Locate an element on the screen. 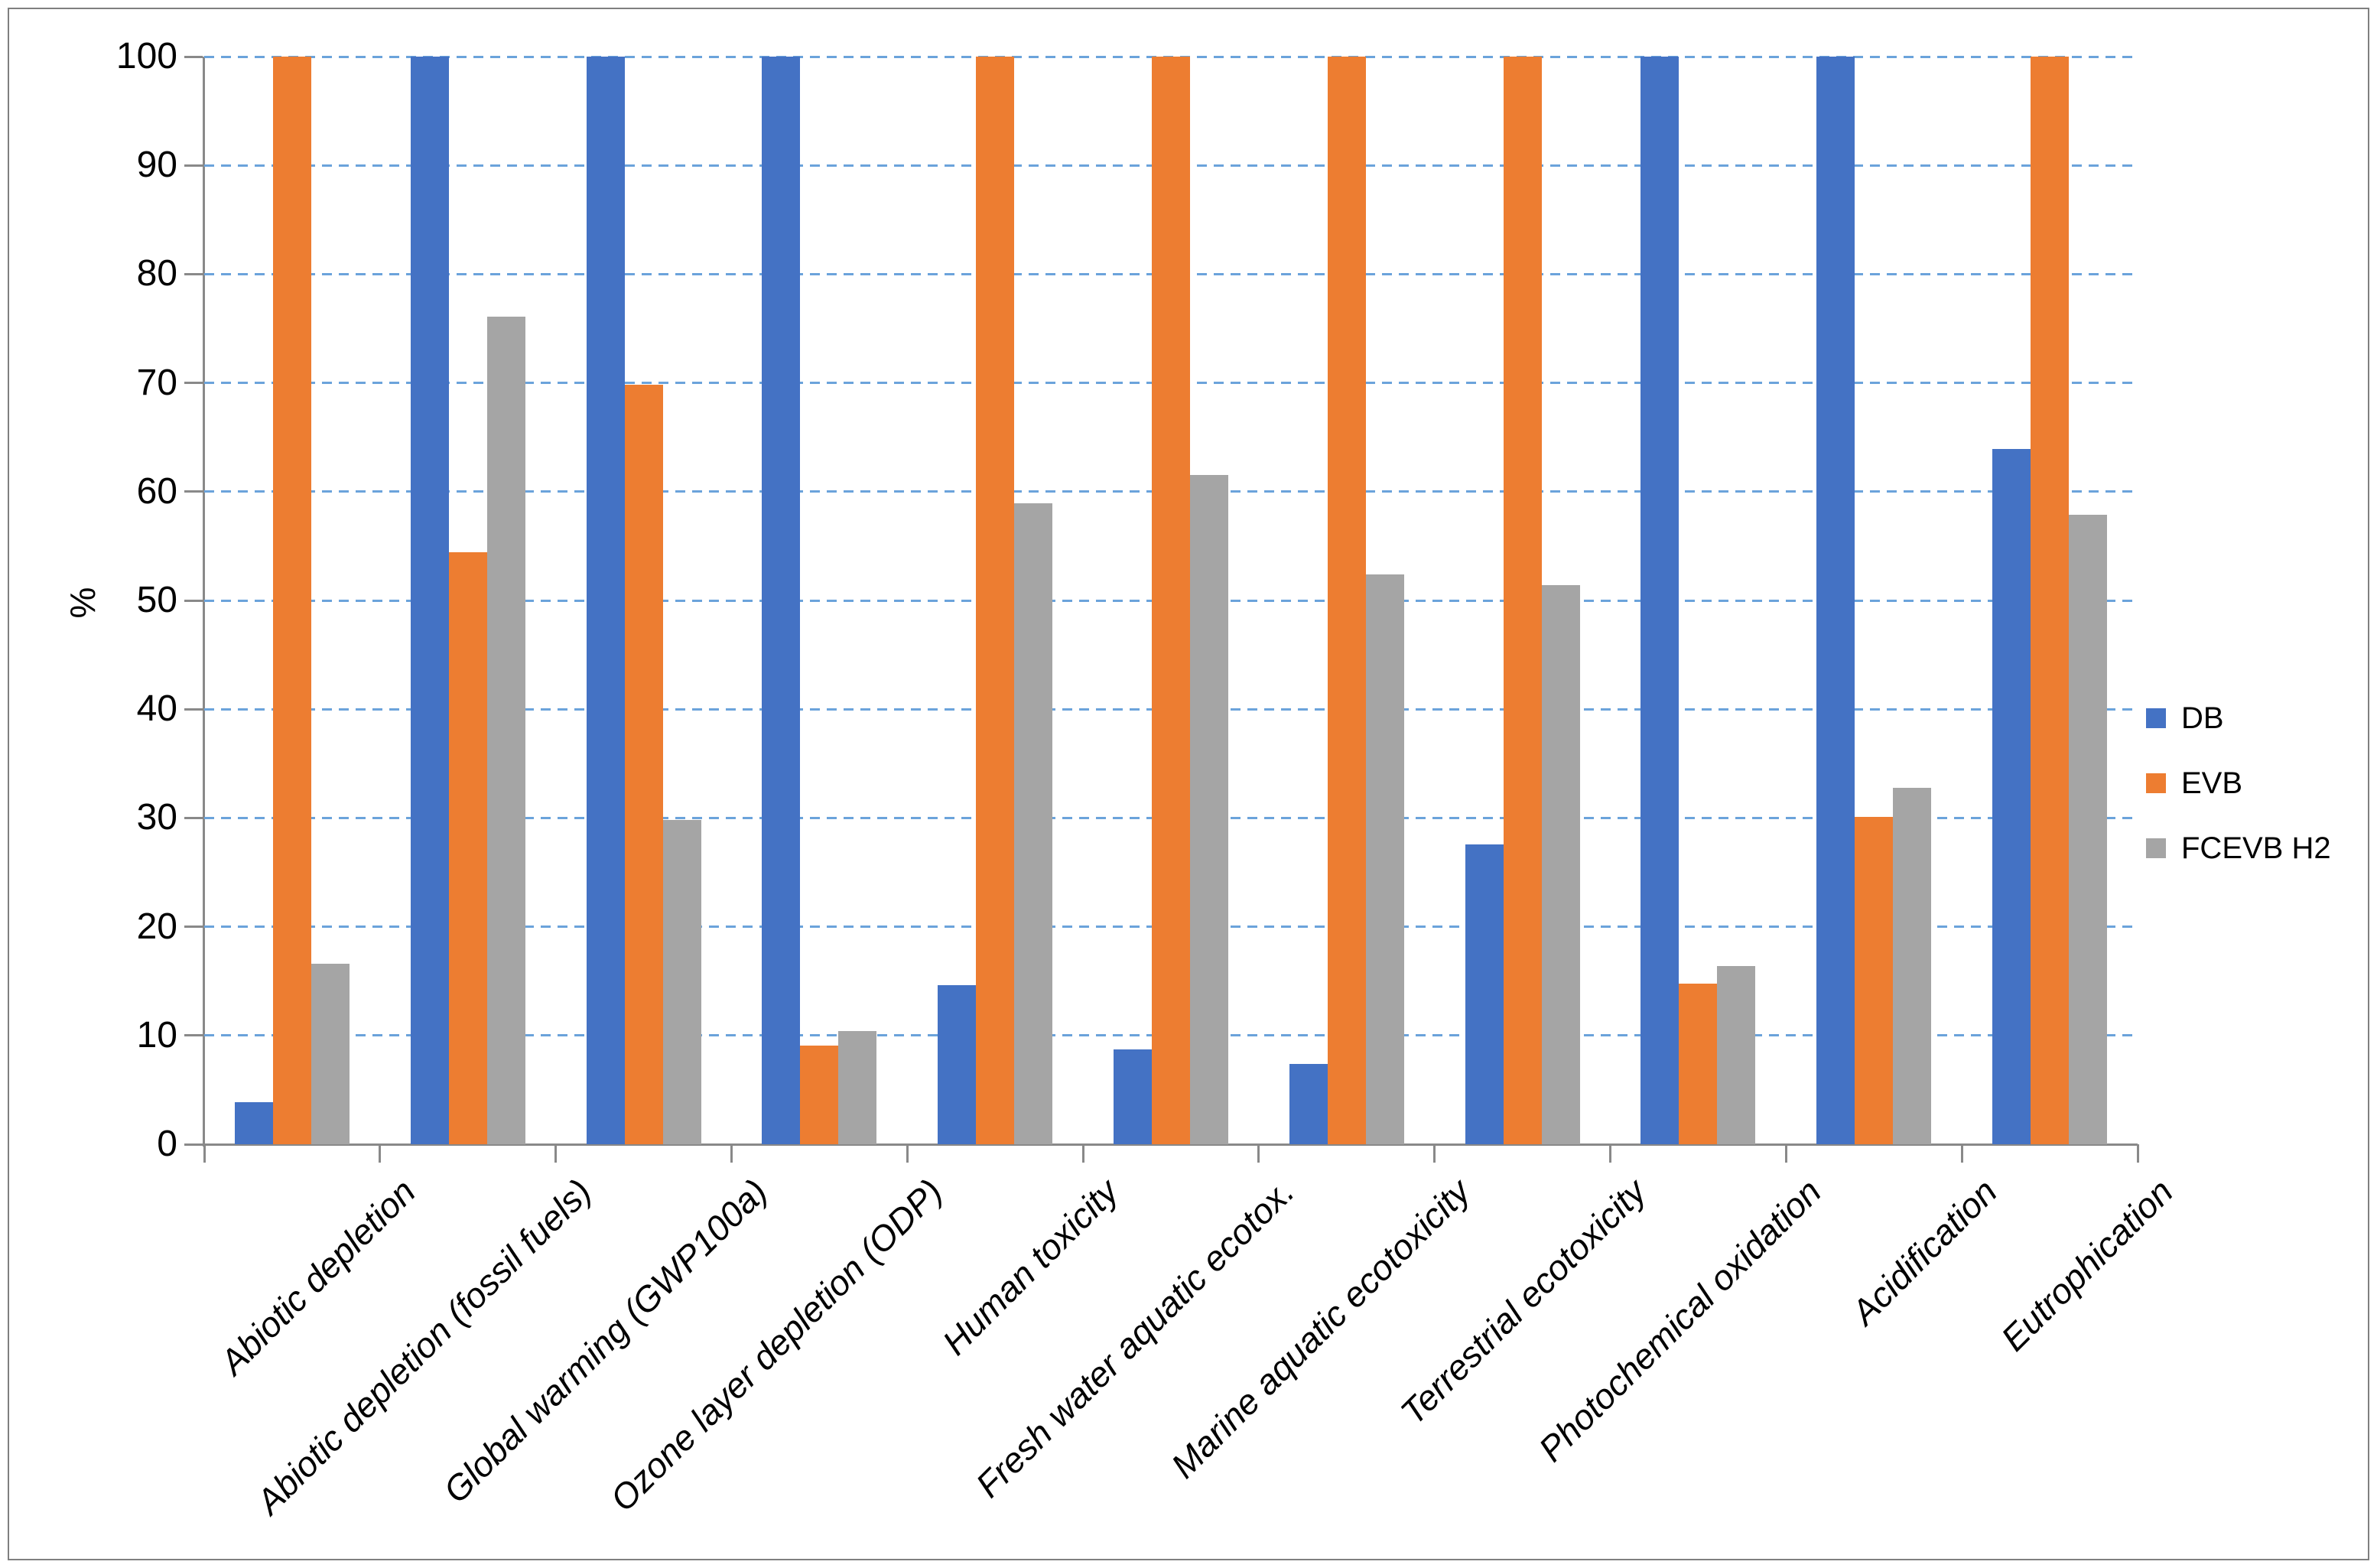  legend-label: FCEVB H2 is located at coordinates (2256, 848).